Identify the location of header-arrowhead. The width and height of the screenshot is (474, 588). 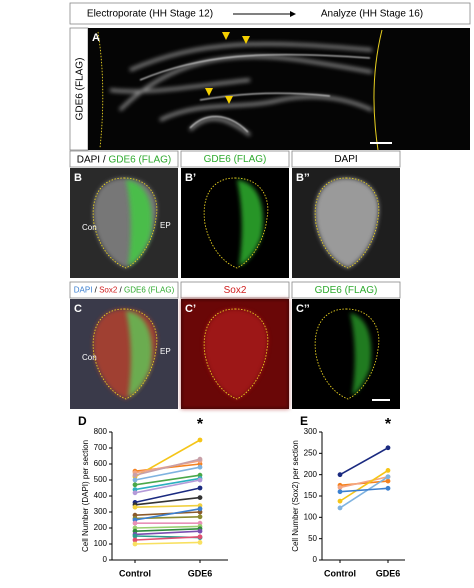
(293, 14).